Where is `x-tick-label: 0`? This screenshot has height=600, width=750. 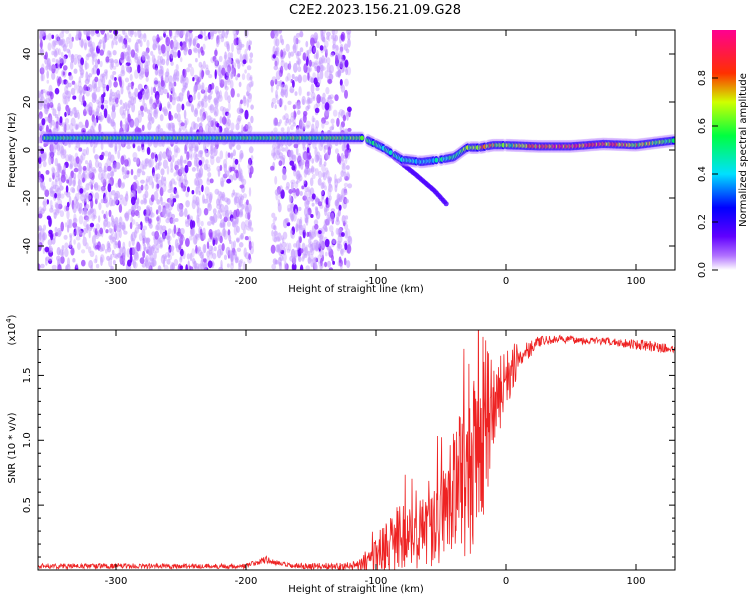 x-tick-label: 0 is located at coordinates (506, 581).